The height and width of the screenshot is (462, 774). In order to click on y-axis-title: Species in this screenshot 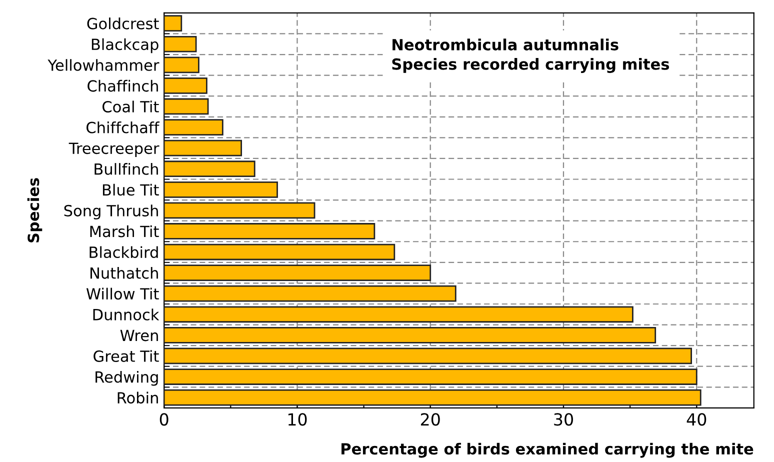, I will do `click(34, 210)`.